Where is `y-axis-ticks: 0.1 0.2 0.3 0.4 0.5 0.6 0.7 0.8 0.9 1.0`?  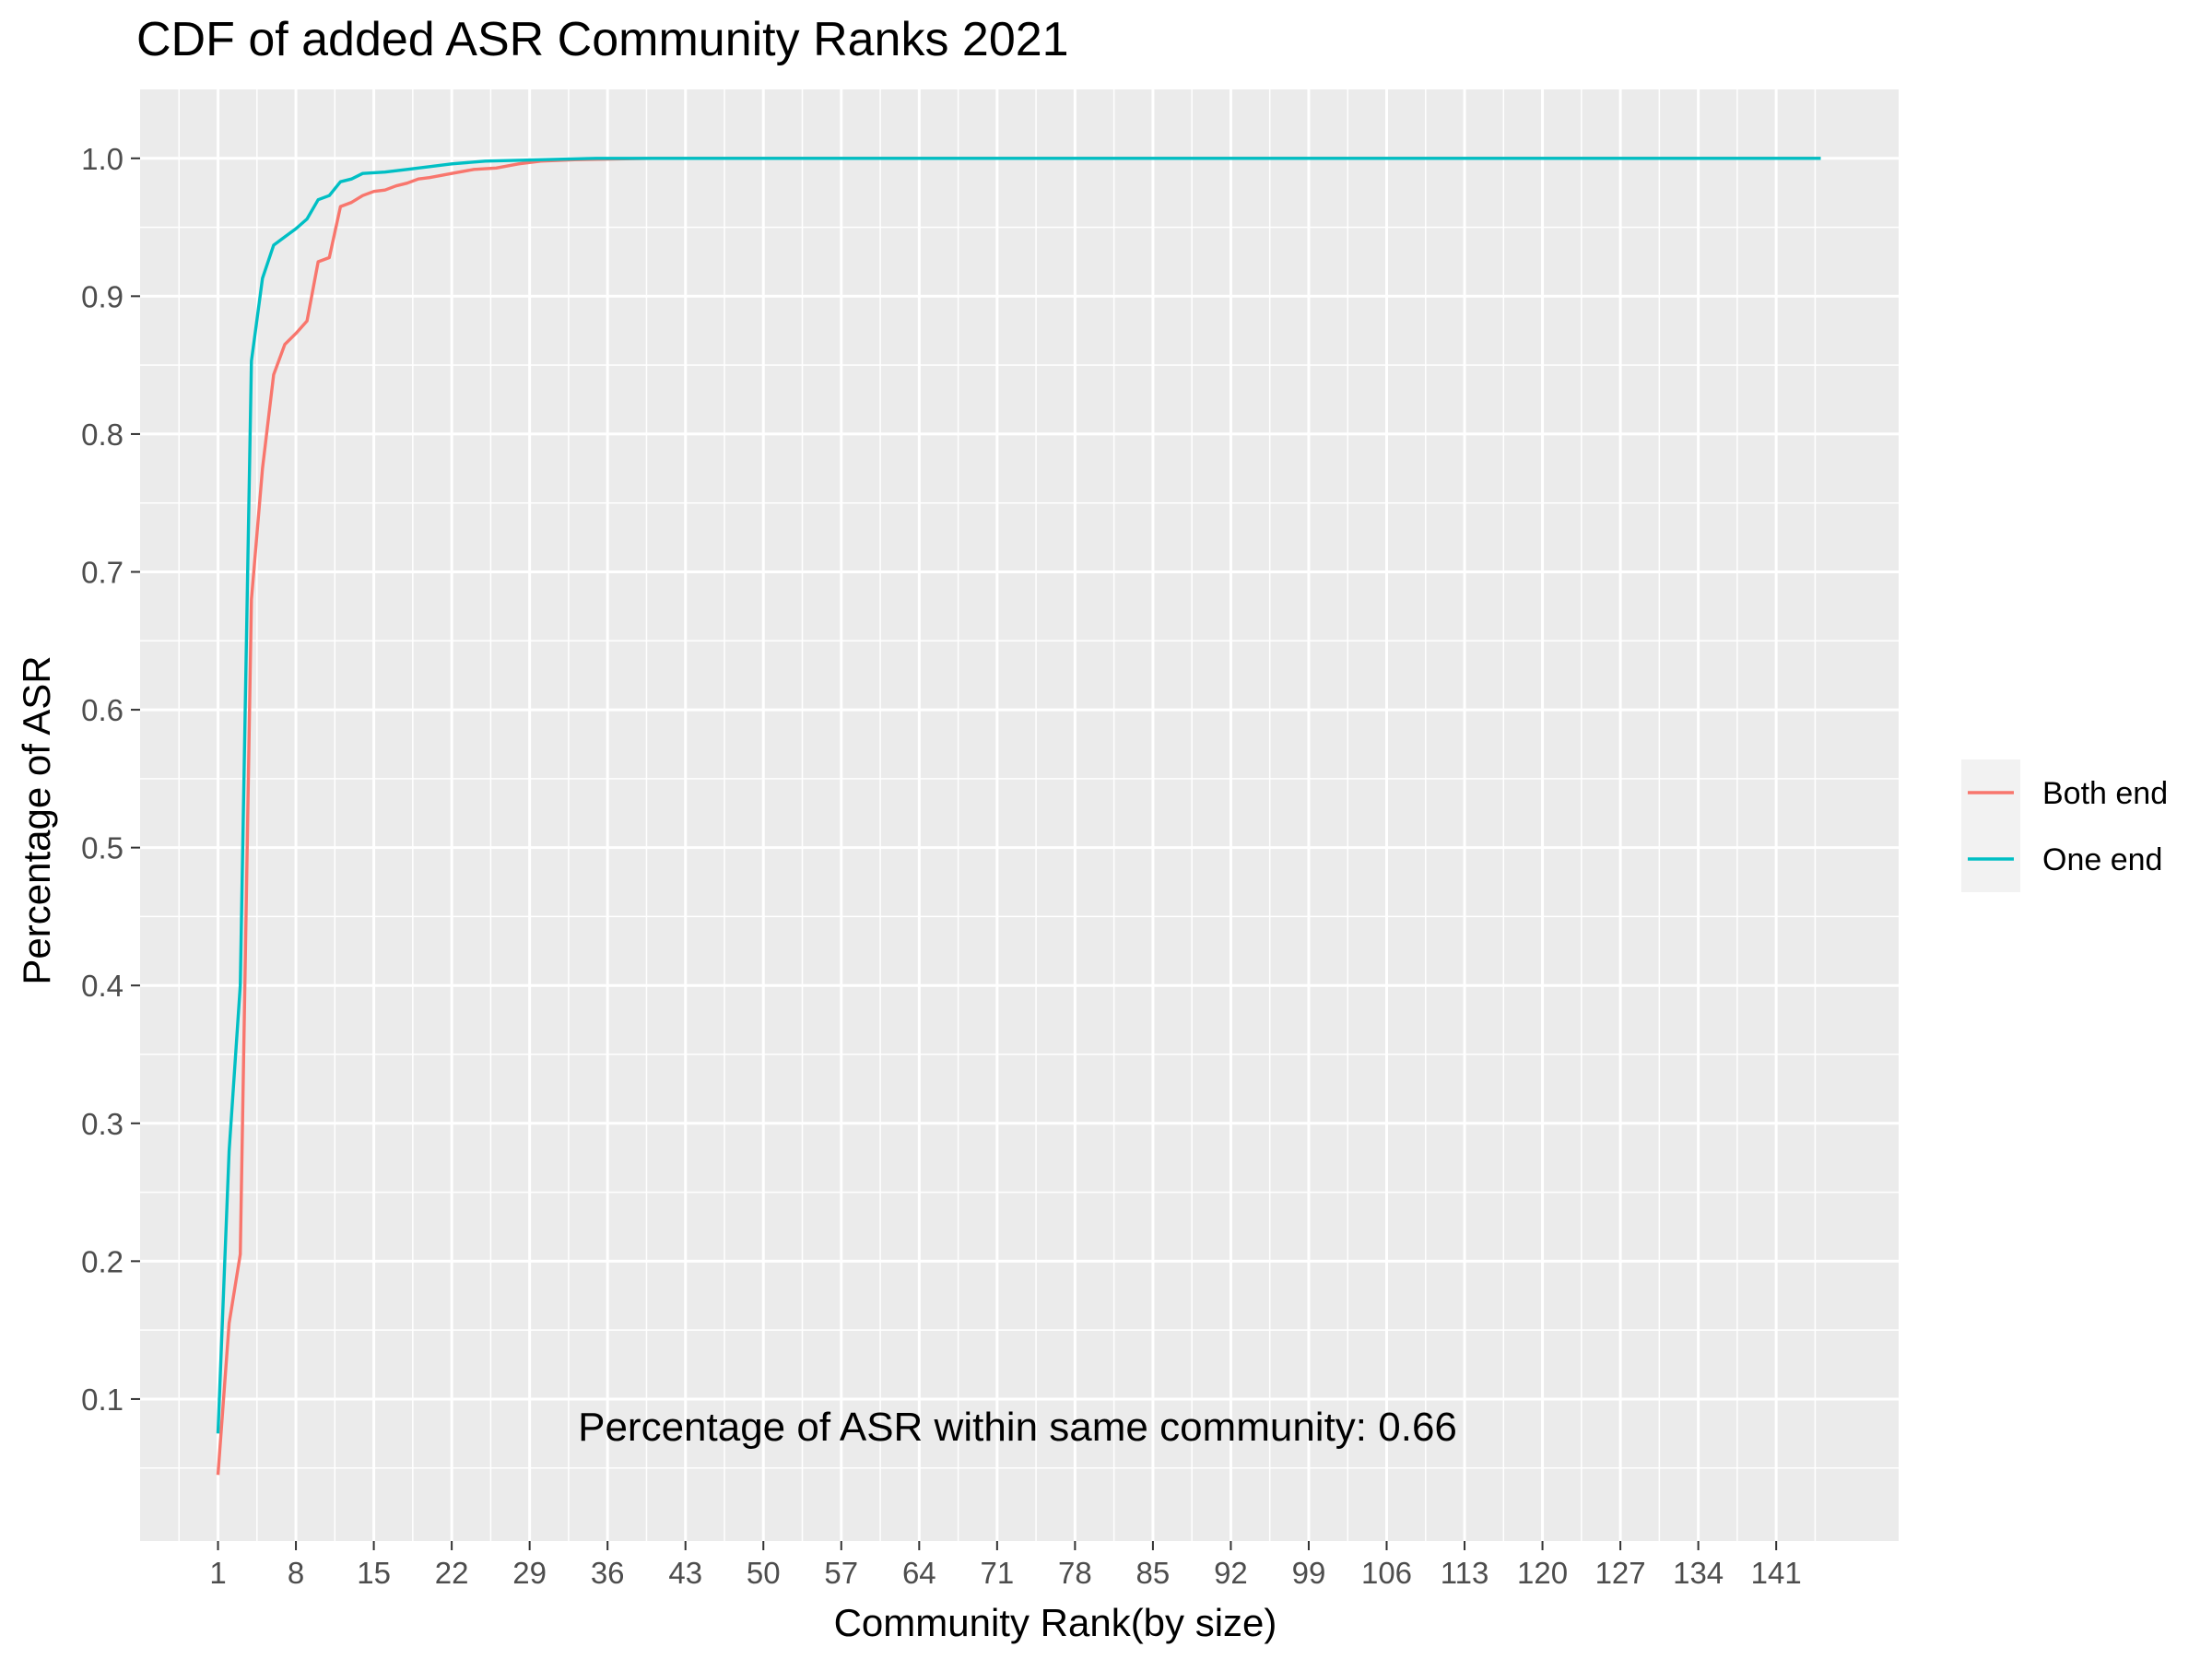 y-axis-ticks: 0.1 0.2 0.3 0.4 0.5 0.6 0.7 0.8 0.9 1.0 is located at coordinates (110, 779).